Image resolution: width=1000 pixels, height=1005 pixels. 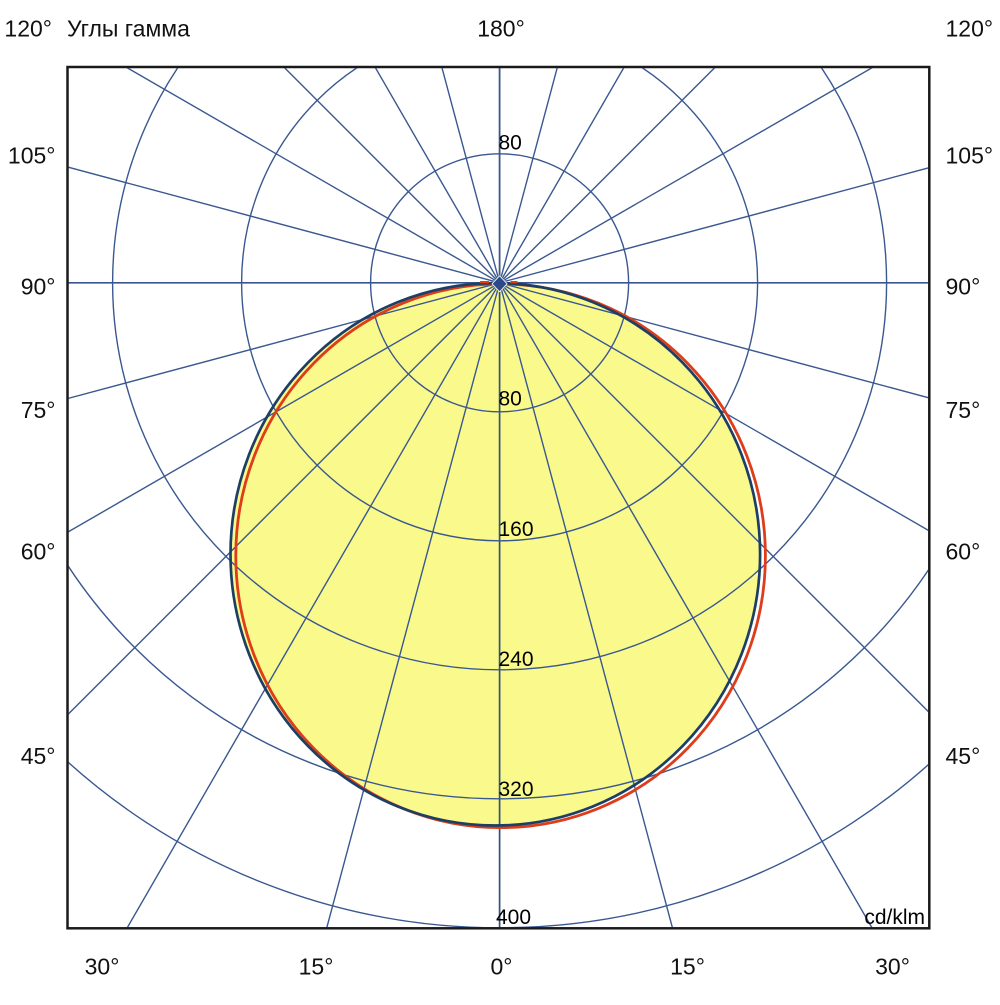 What do you see at coordinates (516, 789) in the screenshot?
I see `svg-text: 320` at bounding box center [516, 789].